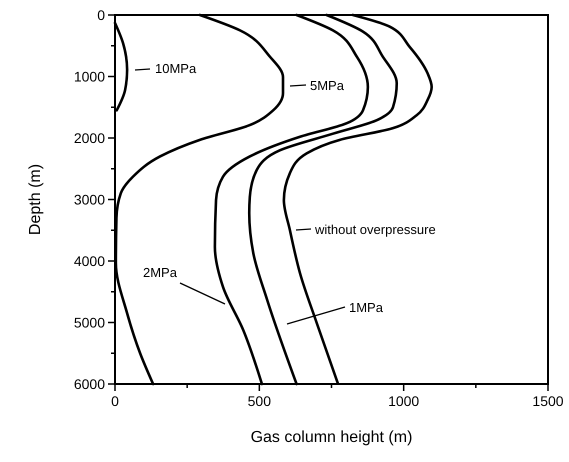 Image resolution: width=569 pixels, height=462 pixels. I want to click on legend-label: 1MPa, so click(366, 307).